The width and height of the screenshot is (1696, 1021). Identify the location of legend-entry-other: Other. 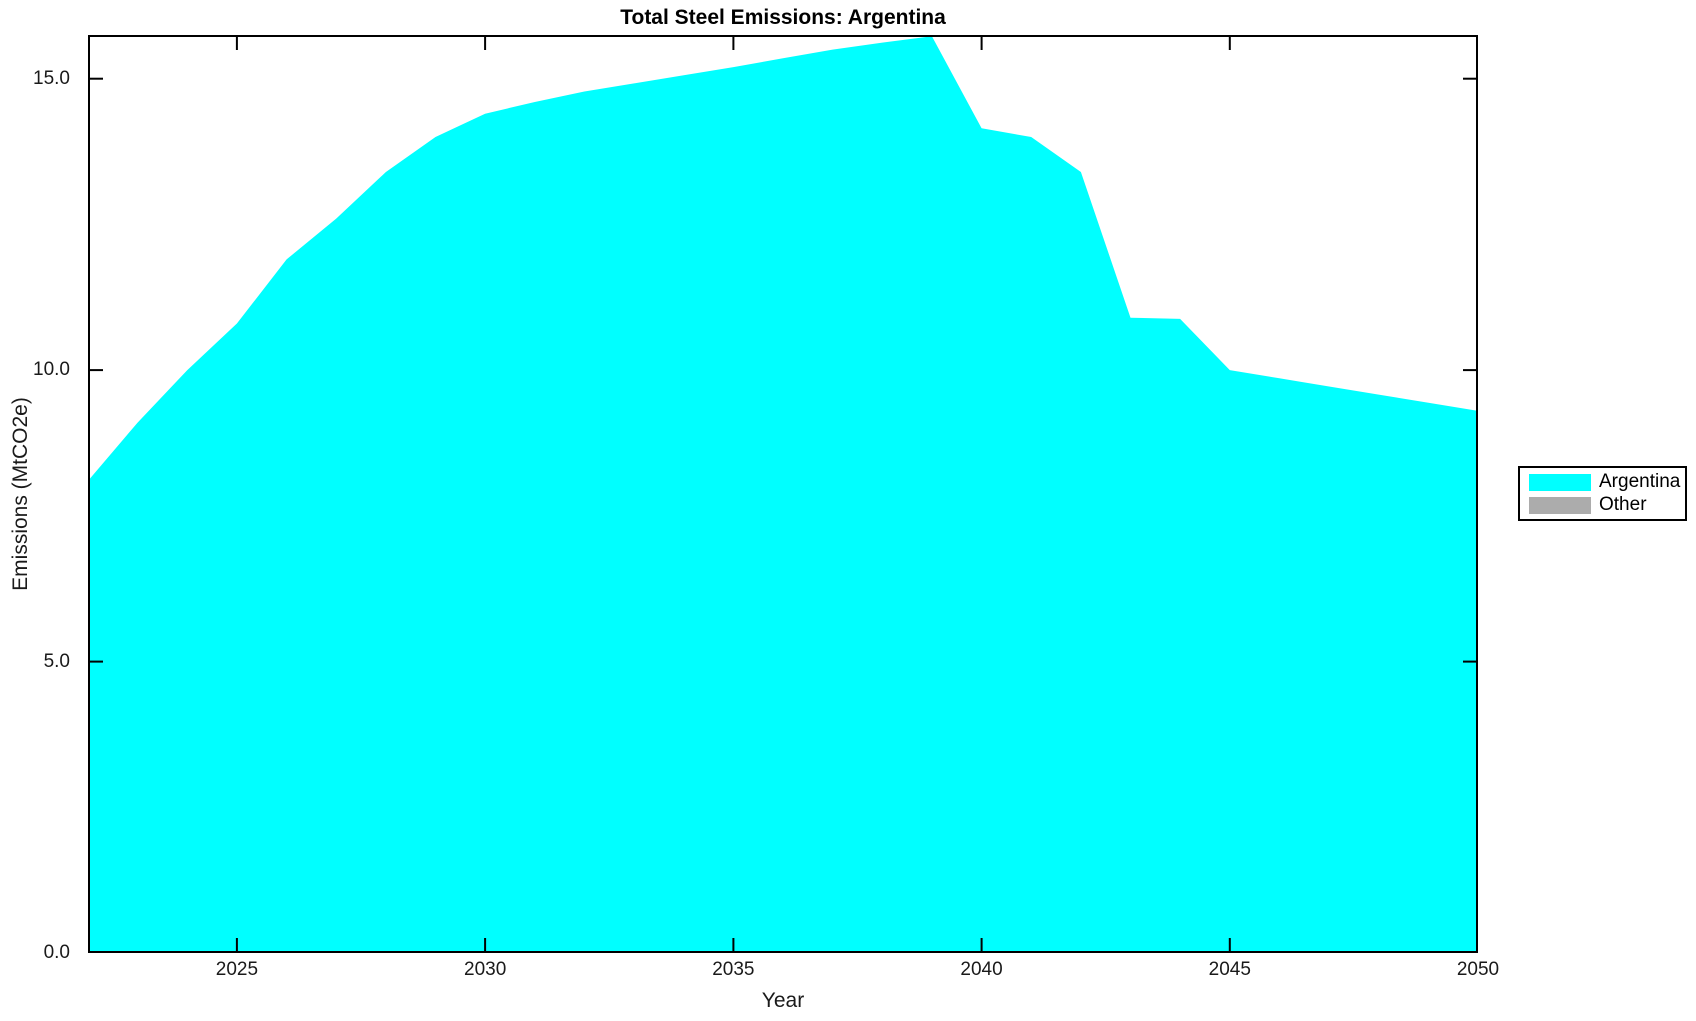
(1607, 504).